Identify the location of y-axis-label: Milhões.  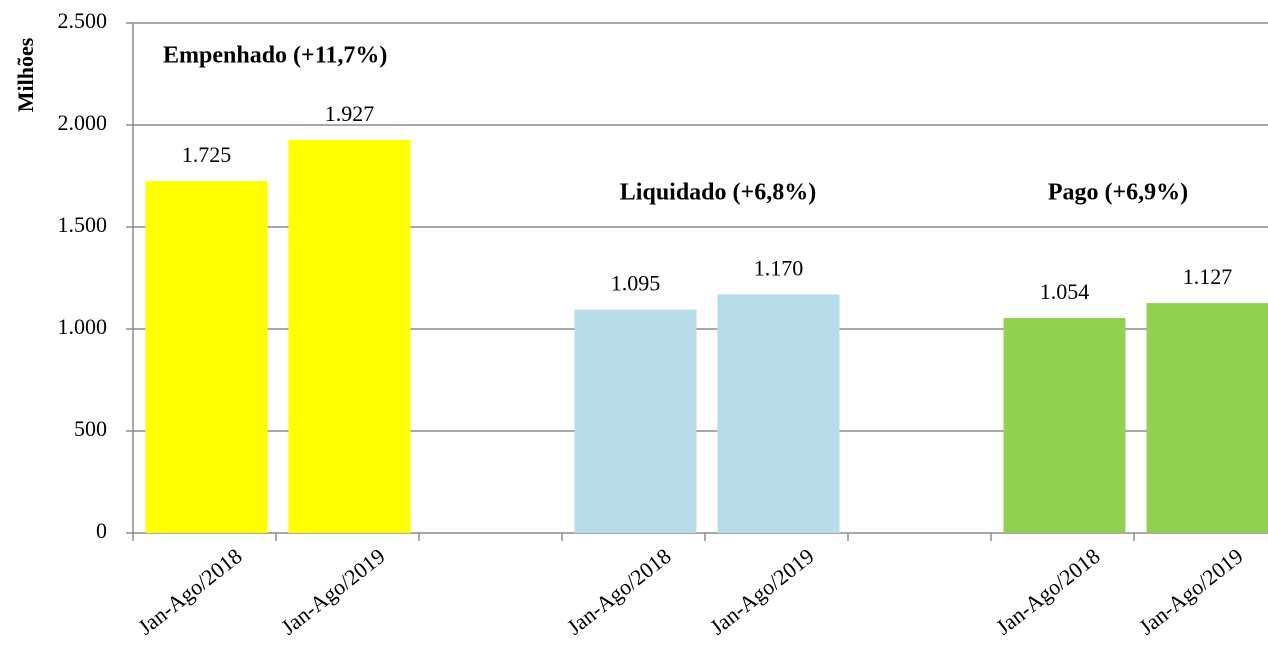
(25, 74).